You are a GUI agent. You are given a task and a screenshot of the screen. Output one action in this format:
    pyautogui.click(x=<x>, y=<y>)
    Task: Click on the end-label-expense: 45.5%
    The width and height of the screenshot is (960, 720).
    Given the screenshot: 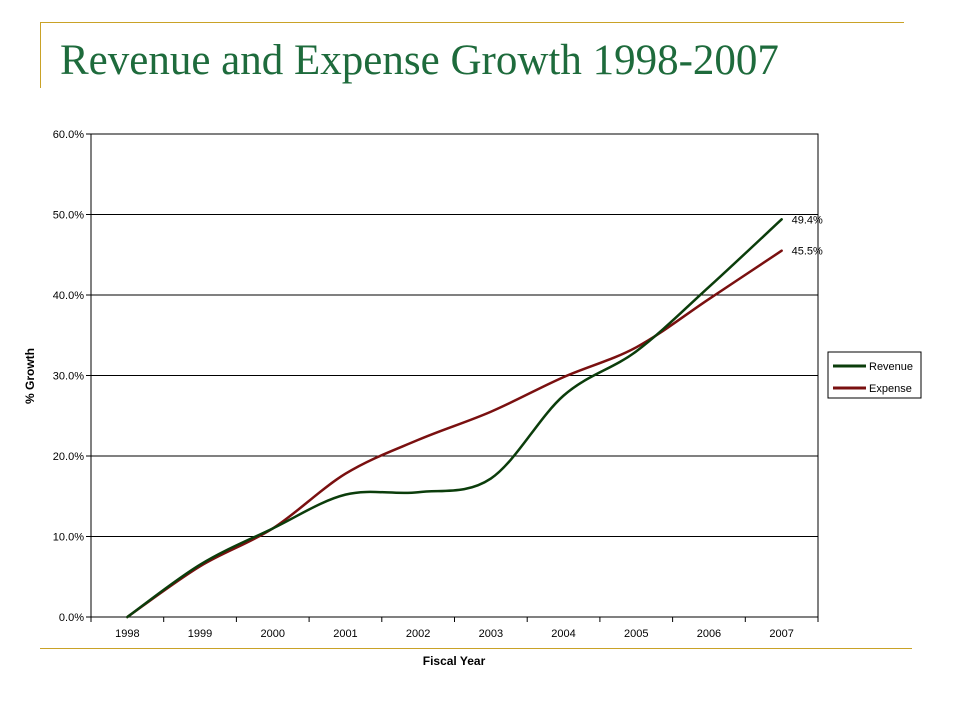 What is the action you would take?
    pyautogui.click(x=807, y=252)
    